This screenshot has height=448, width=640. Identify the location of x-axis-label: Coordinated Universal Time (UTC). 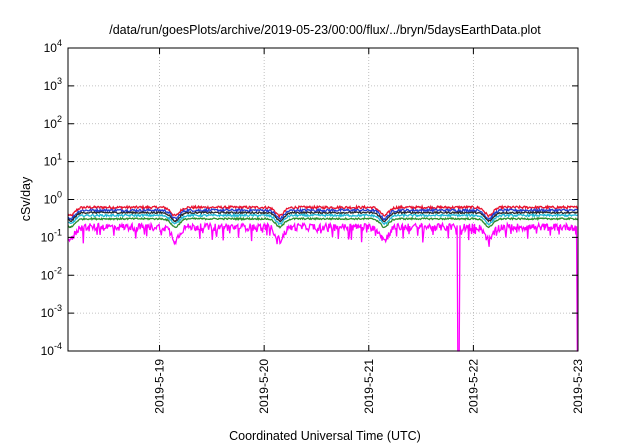
(325, 436).